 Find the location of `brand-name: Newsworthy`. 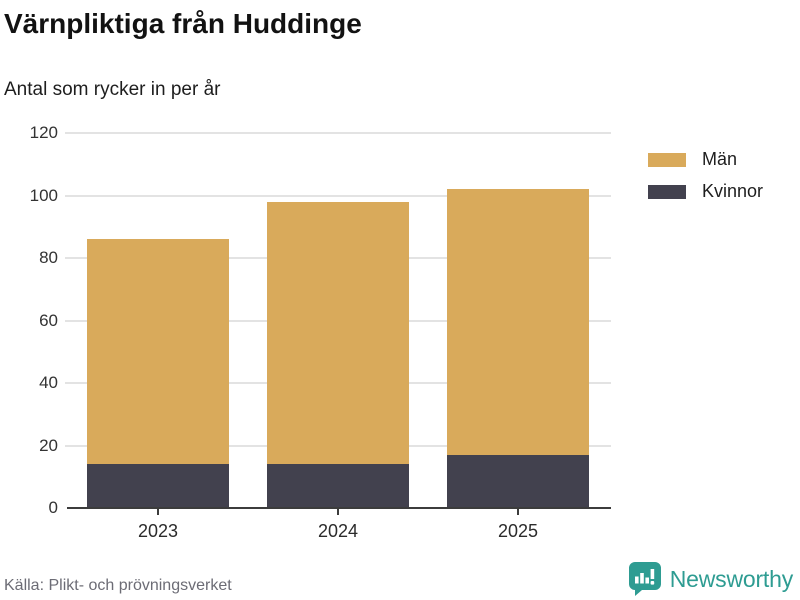

brand-name: Newsworthy is located at coordinates (731, 578).